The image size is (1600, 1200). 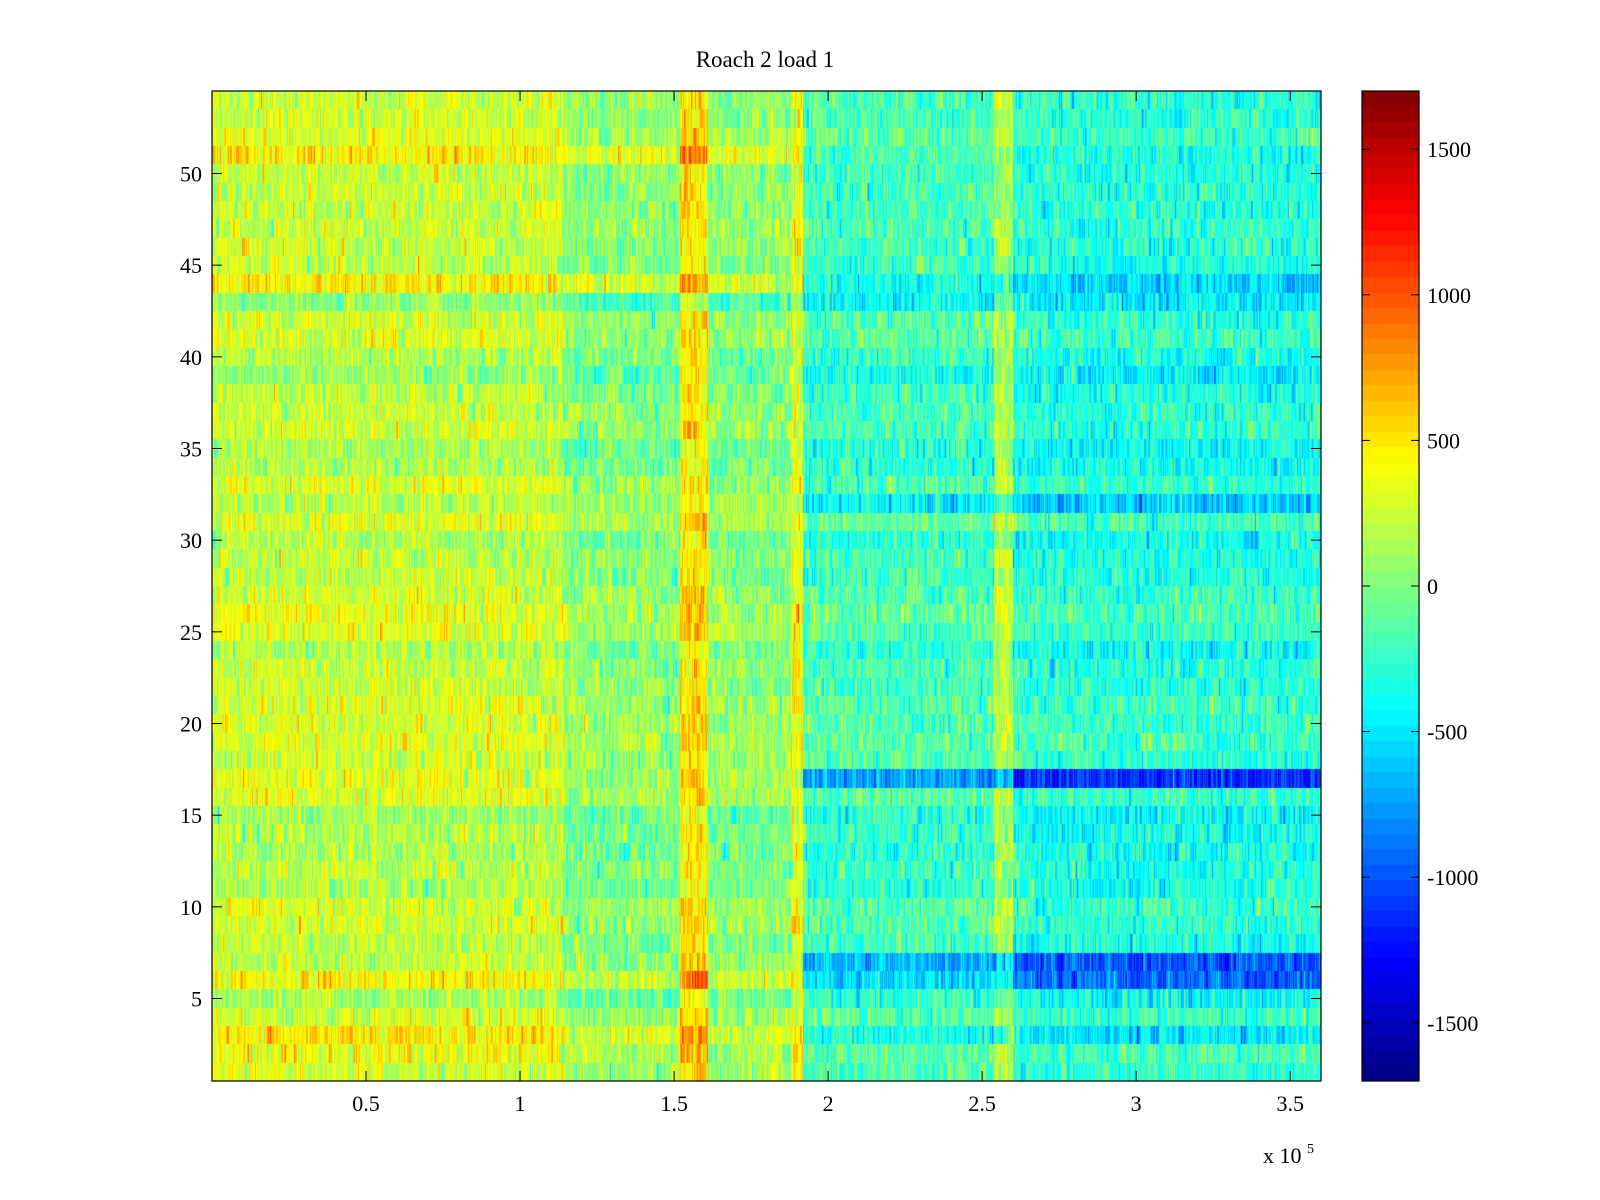 I want to click on y-tick-label: 10, so click(x=191, y=907).